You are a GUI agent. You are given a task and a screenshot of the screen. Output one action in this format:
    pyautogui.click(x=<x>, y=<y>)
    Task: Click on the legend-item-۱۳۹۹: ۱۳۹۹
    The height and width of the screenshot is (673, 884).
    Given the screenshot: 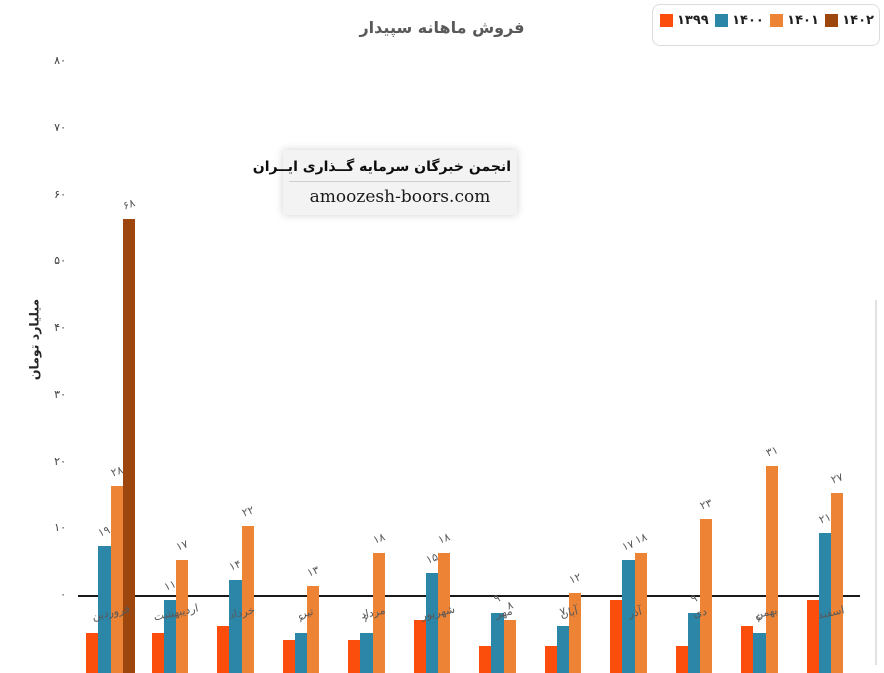 What is the action you would take?
    pyautogui.click(x=684, y=20)
    